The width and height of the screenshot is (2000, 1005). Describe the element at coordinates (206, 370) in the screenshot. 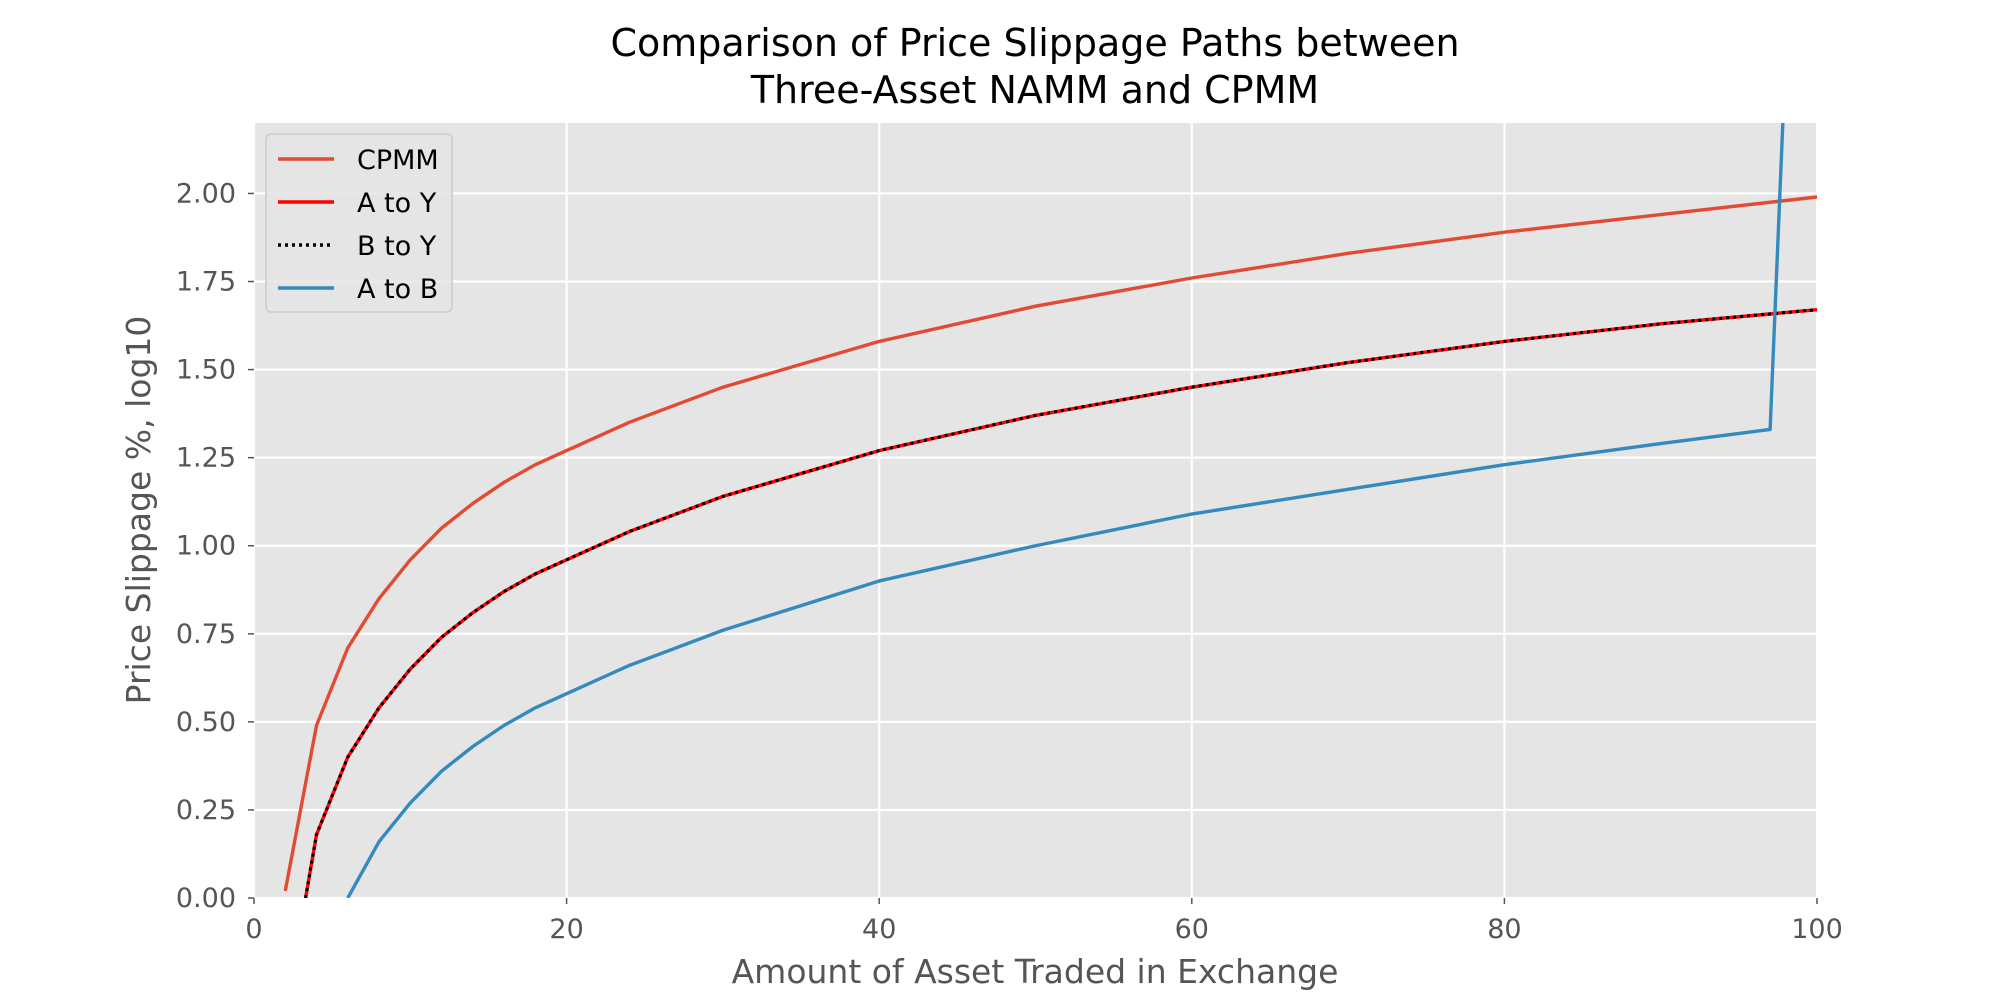

I see `y-tick-label: 1.50` at that location.